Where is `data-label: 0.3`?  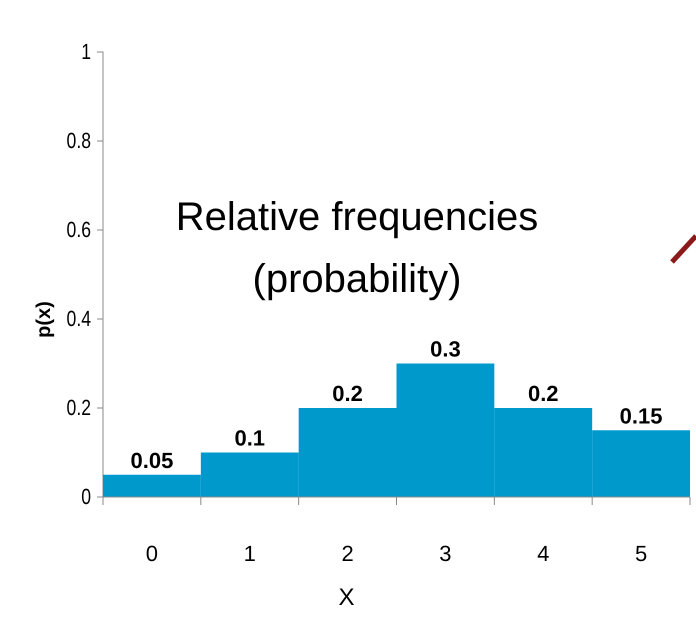
data-label: 0.3 is located at coordinates (445, 349).